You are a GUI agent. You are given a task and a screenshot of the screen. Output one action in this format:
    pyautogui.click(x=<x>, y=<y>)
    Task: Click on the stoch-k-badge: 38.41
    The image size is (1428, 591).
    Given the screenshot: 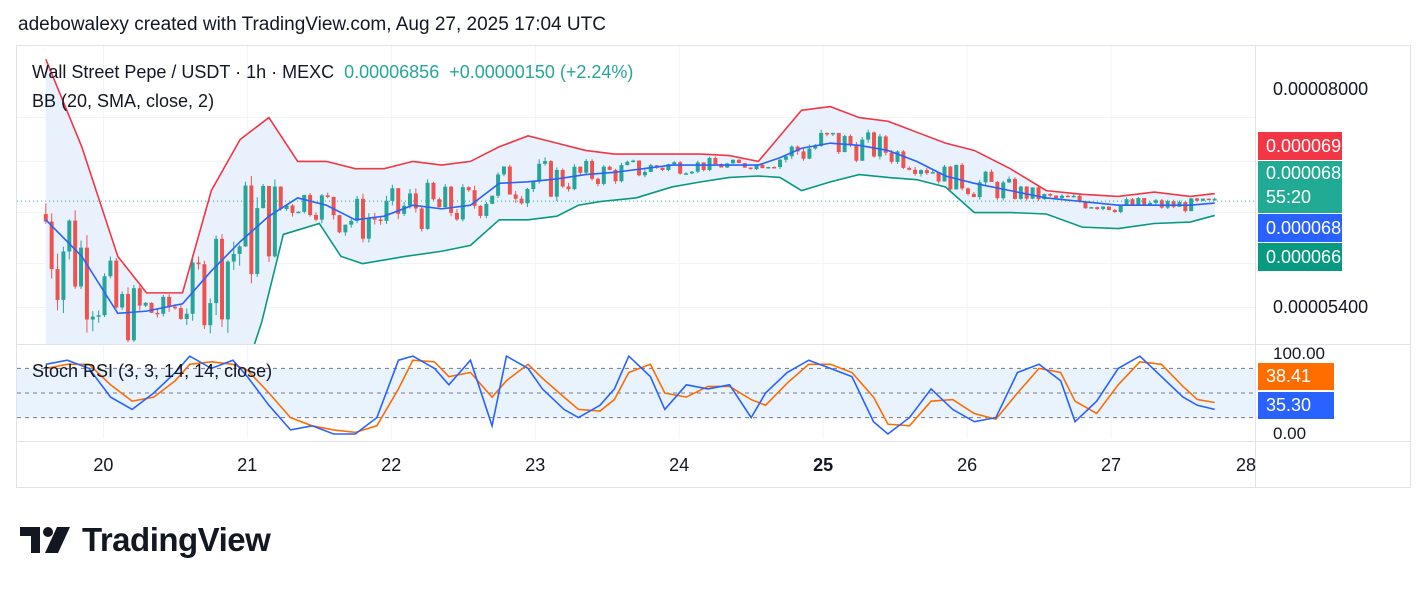 What is the action you would take?
    pyautogui.click(x=1296, y=376)
    